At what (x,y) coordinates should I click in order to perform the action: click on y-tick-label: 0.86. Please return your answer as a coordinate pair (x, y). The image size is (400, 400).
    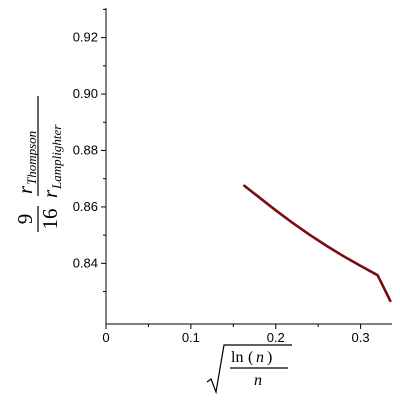
    Looking at the image, I should click on (85, 206).